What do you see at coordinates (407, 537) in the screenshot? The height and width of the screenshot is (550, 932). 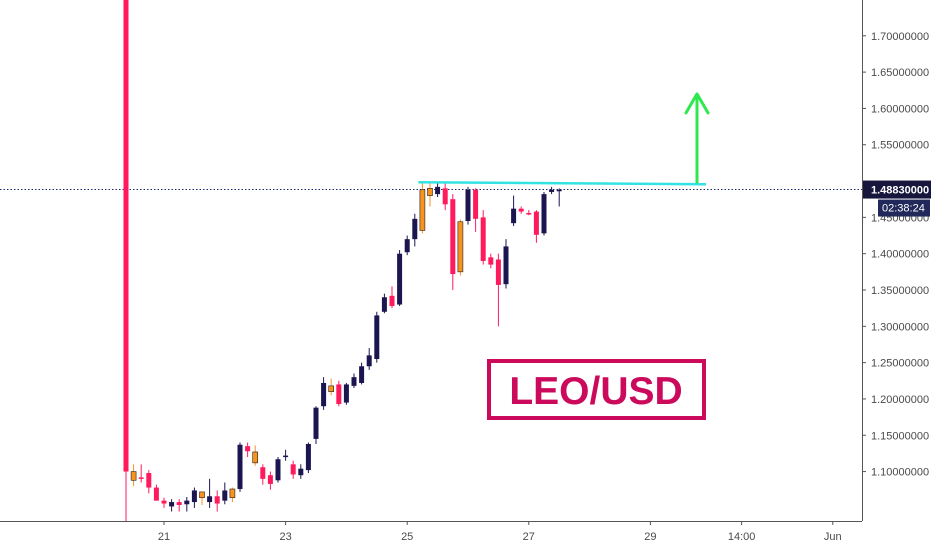 I see `time-tick-label: 25` at bounding box center [407, 537].